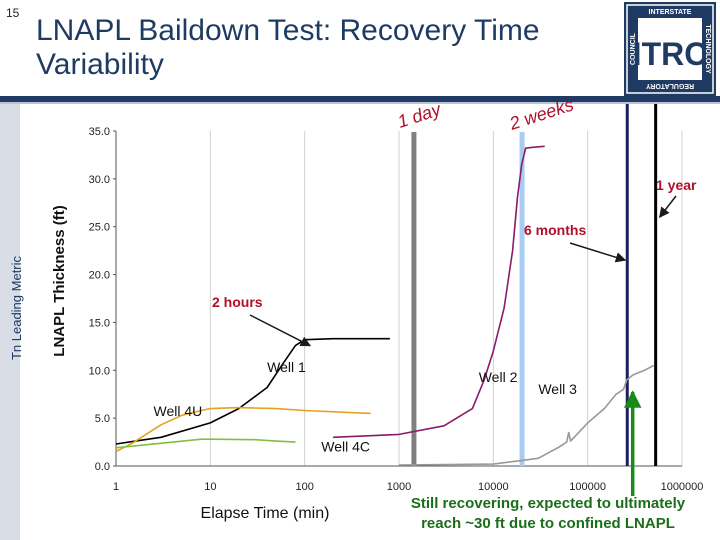 This screenshot has height=540, width=720. Describe the element at coordinates (288, 30) in the screenshot. I see `slide-title-line-1: LNAPL Baildown Test: Recovery Time` at that location.